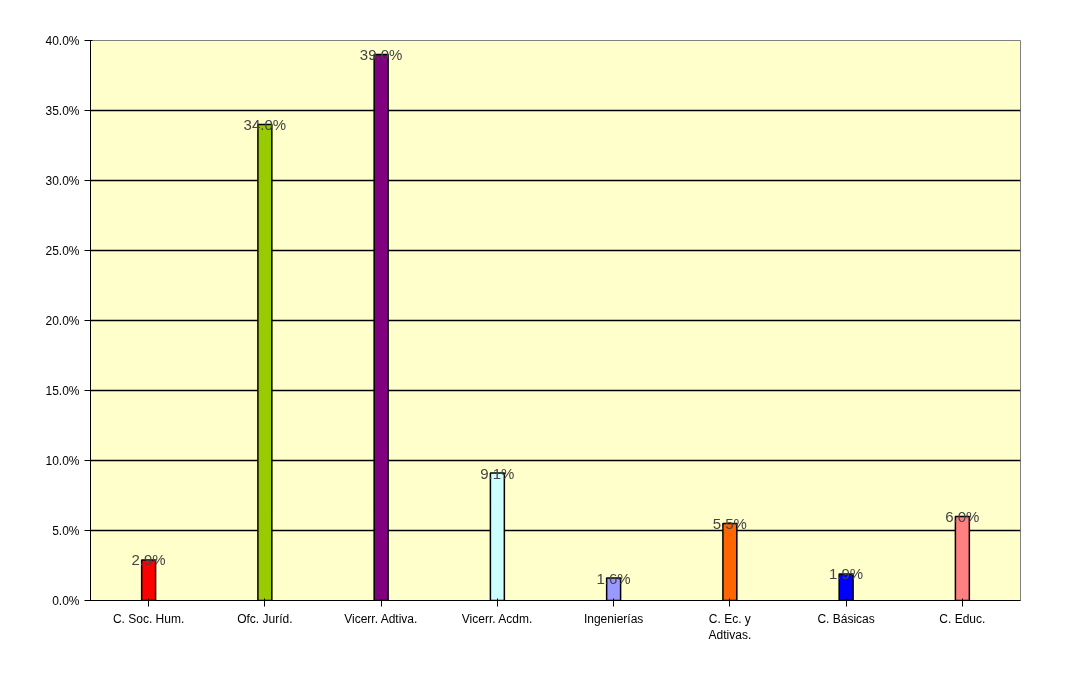 This screenshot has width=1074, height=691. What do you see at coordinates (962, 516) in the screenshot?
I see `data-label: 6.0%` at bounding box center [962, 516].